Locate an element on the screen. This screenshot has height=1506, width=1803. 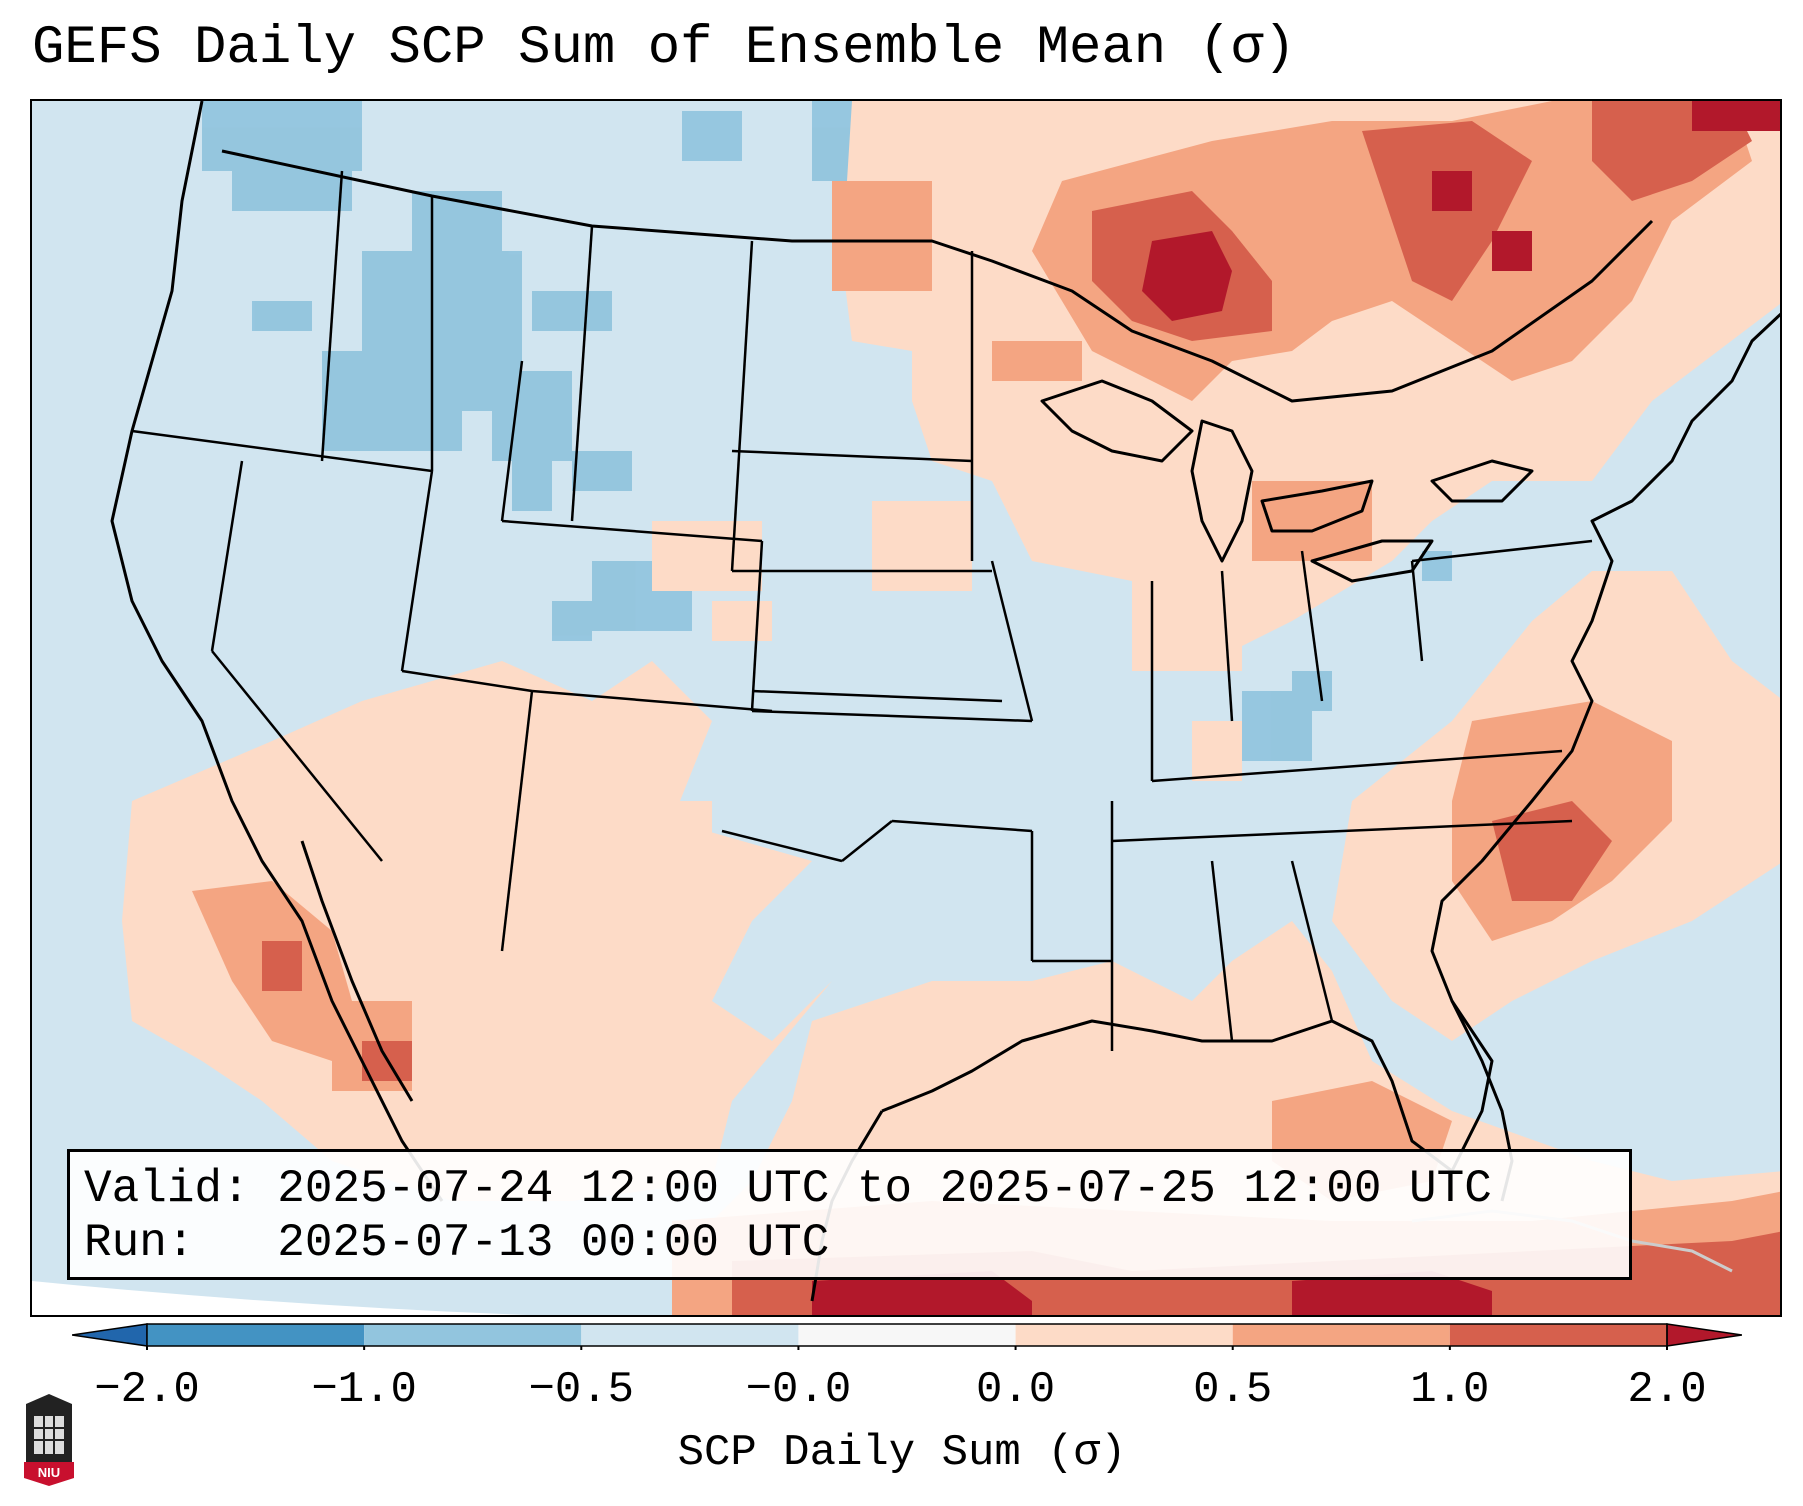
colorbar-tick-label: 2.0 is located at coordinates (1667, 1390).